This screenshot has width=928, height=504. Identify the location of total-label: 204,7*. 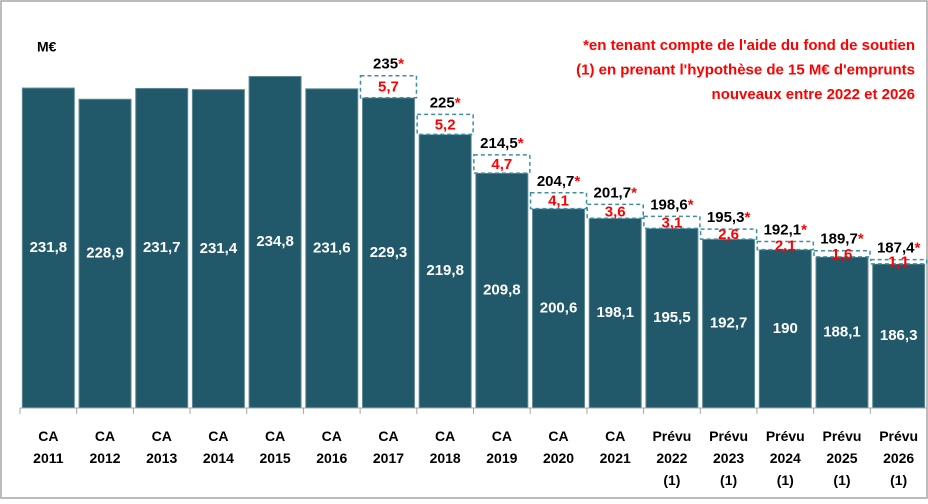
(559, 181).